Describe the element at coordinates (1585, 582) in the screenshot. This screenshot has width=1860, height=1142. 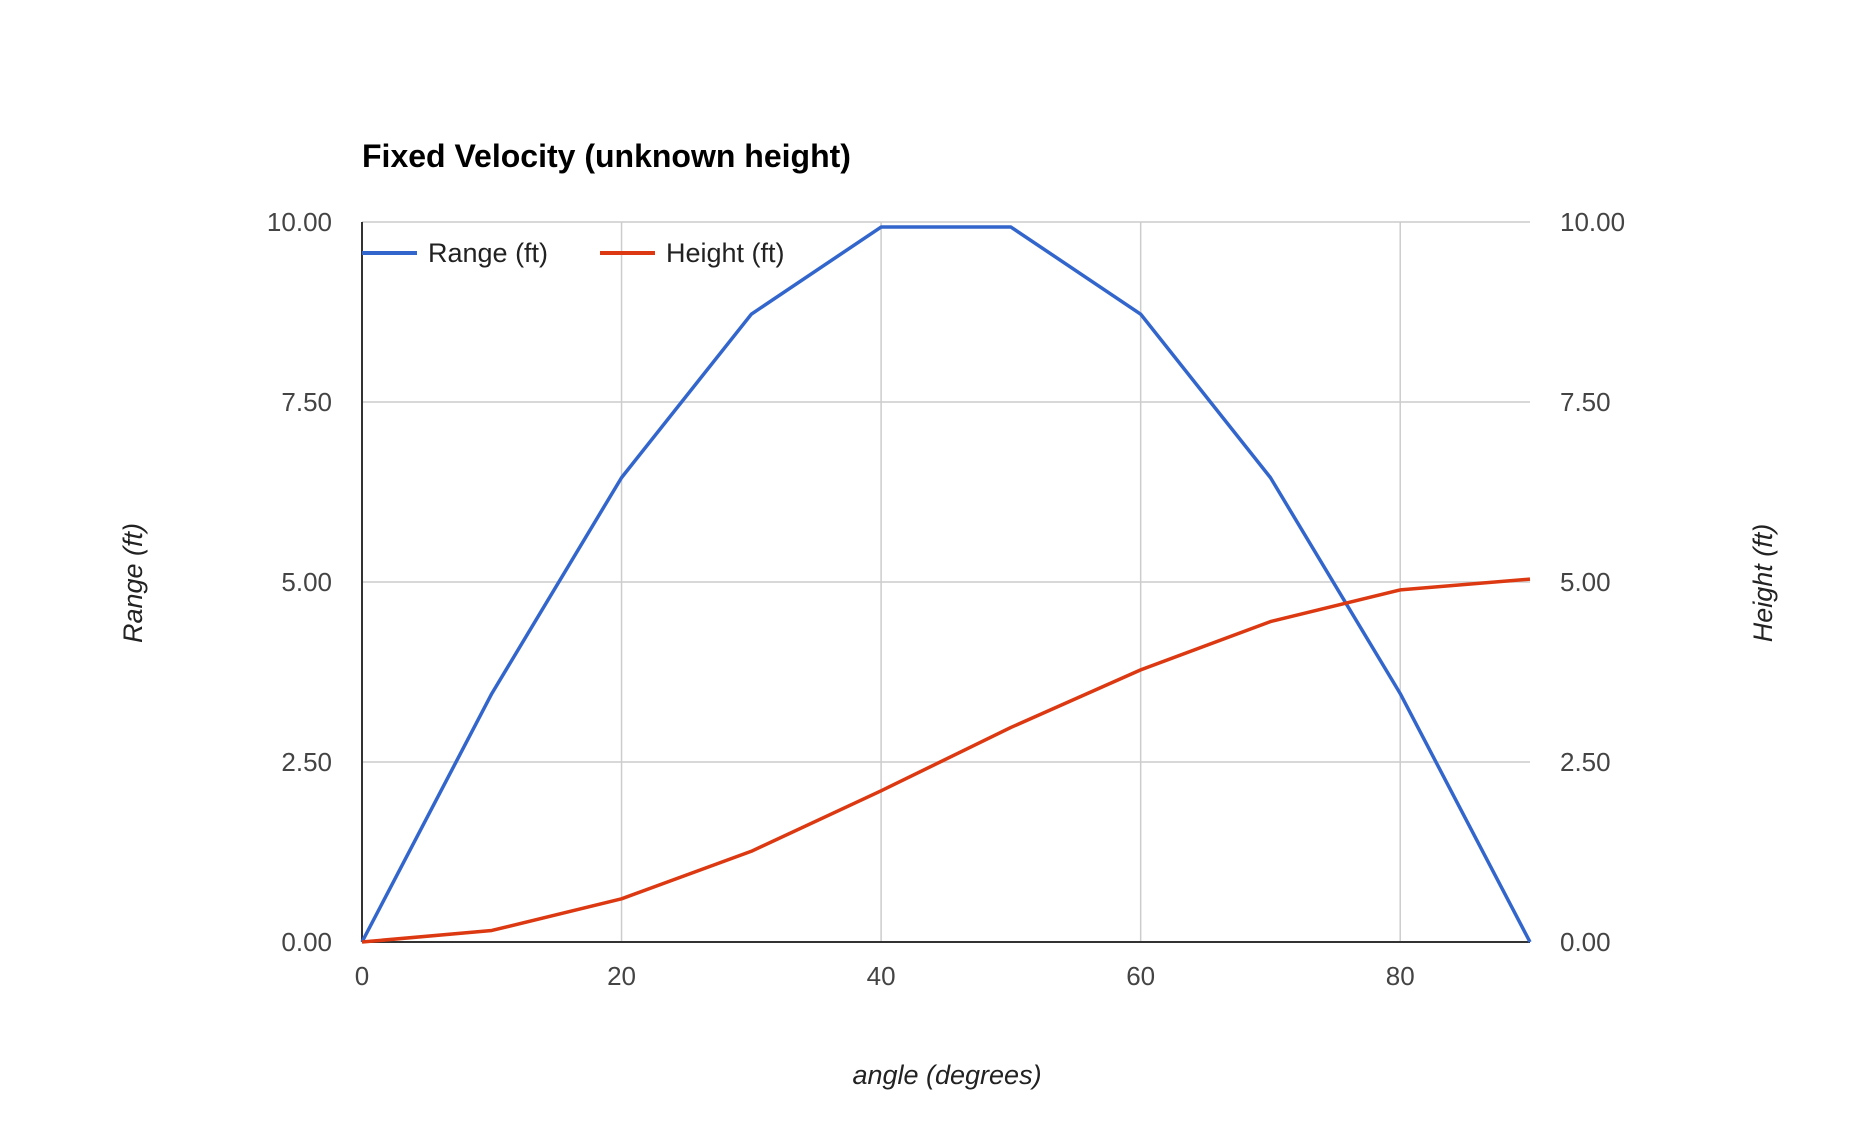
I see `y-tick-label-right: 5.00` at that location.